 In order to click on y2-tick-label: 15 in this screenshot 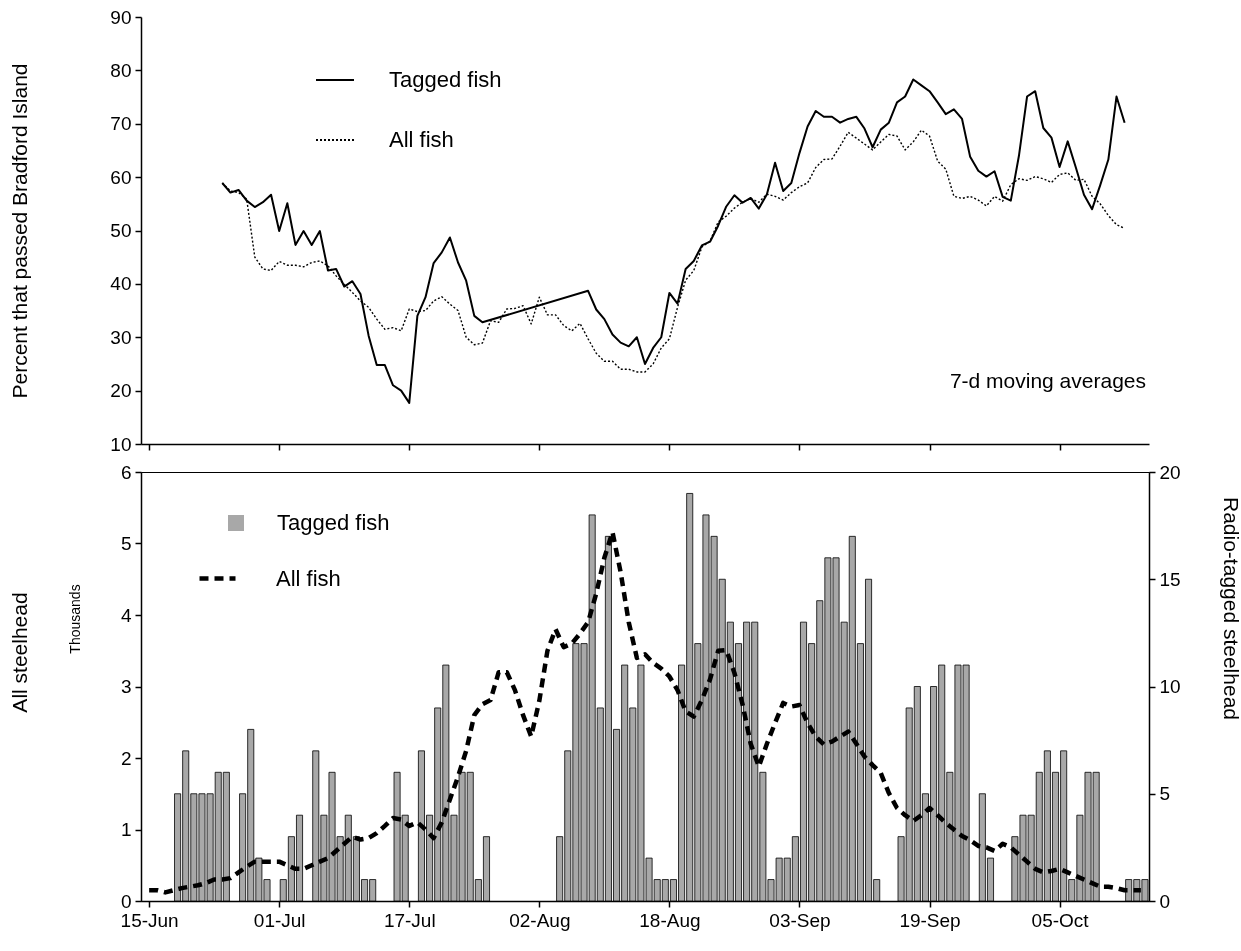, I will do `click(1170, 579)`.